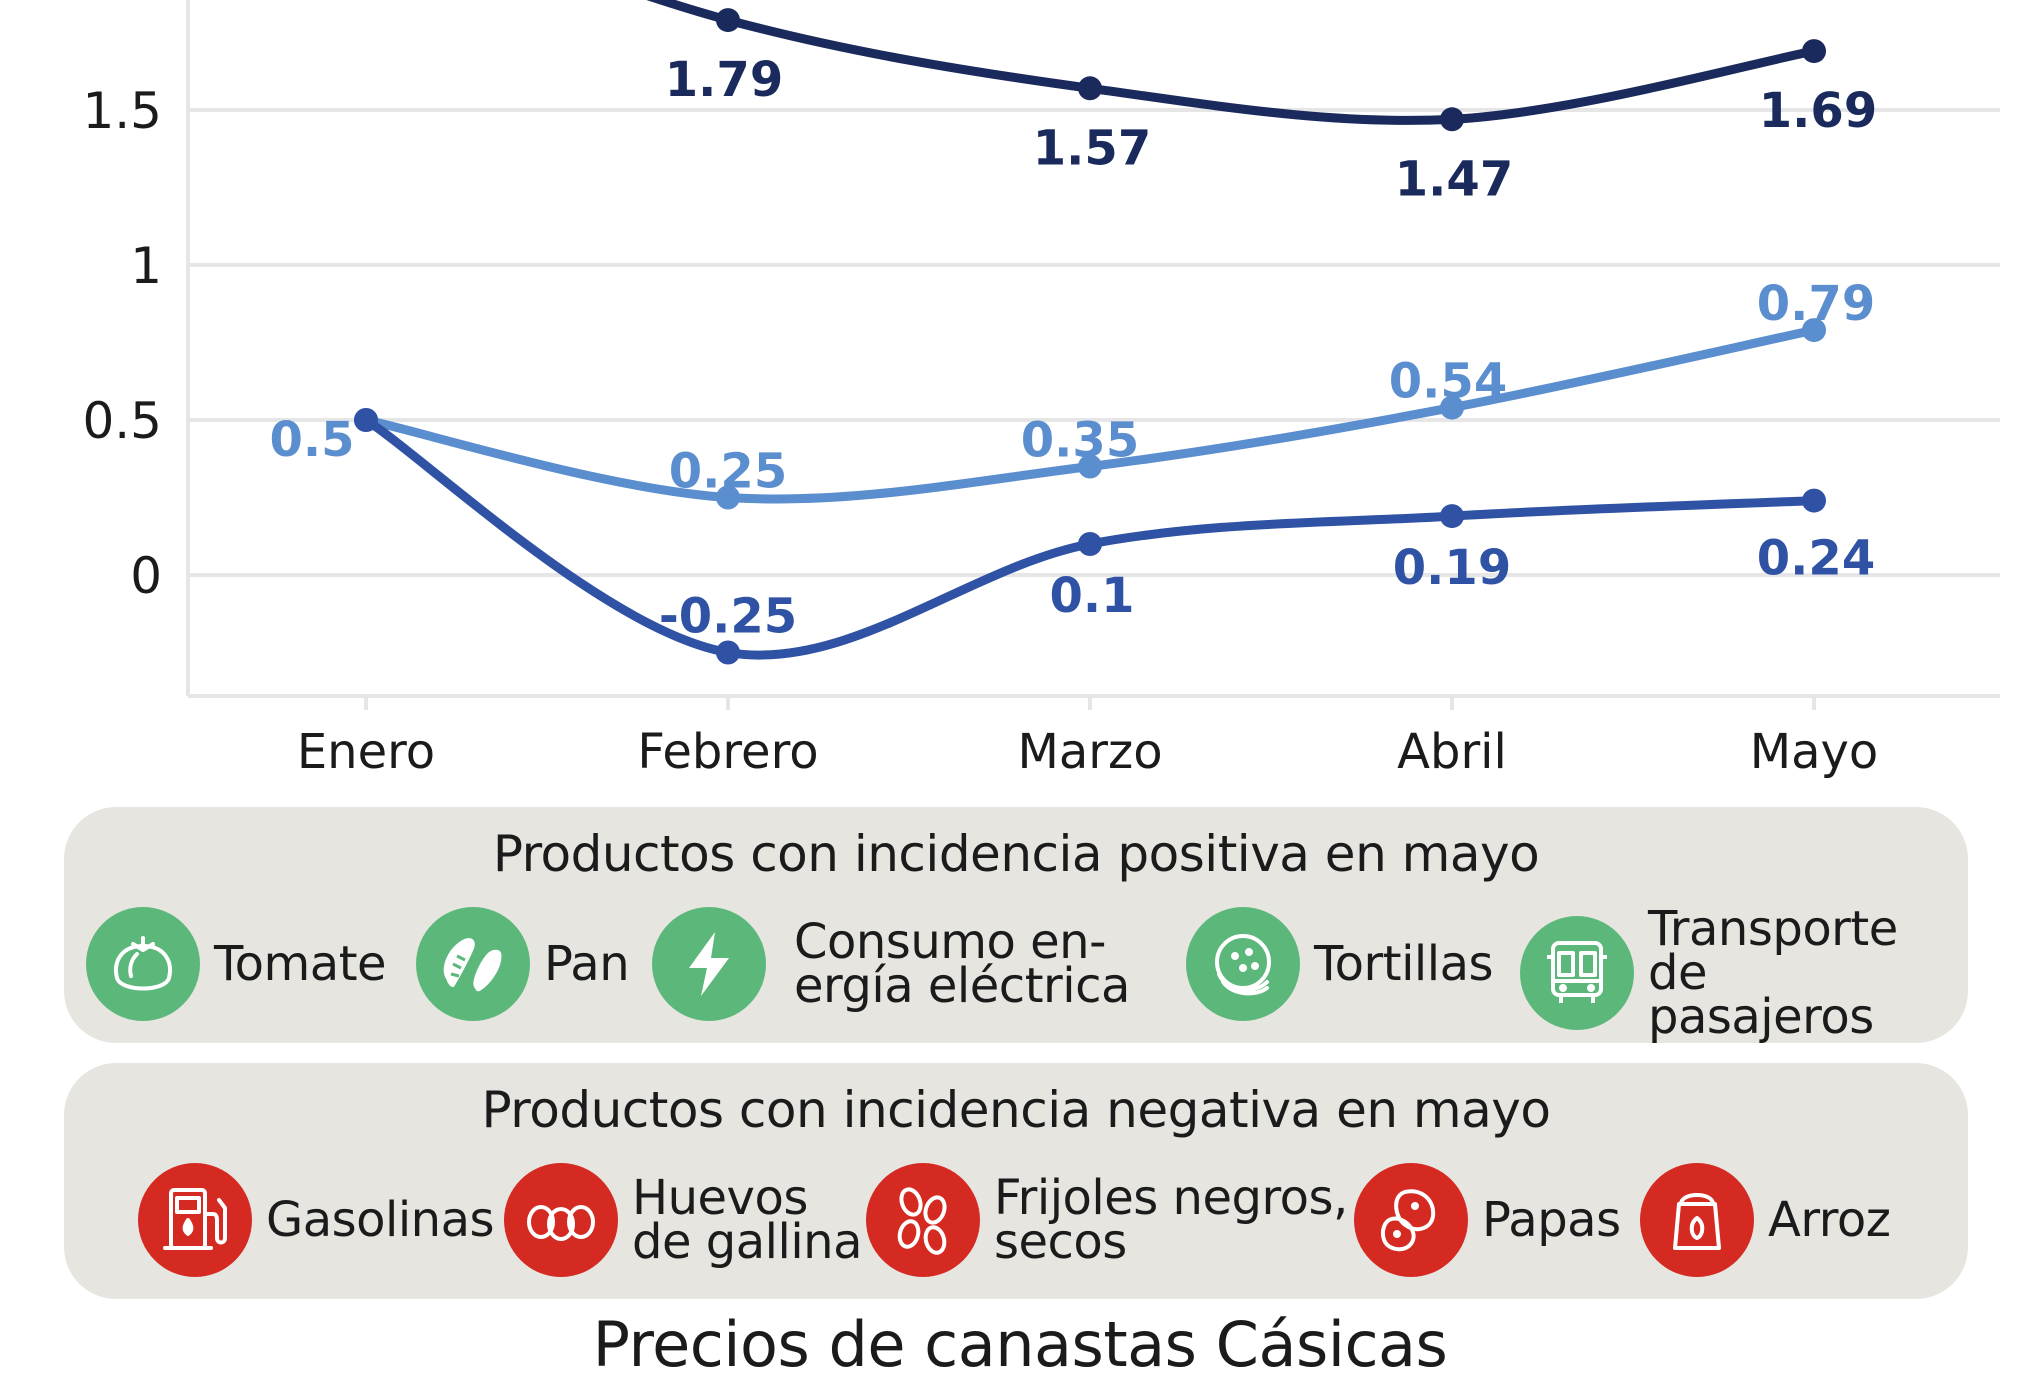 The image size is (2040, 1381). I want to click on y-tick-label: 0, so click(146, 576).